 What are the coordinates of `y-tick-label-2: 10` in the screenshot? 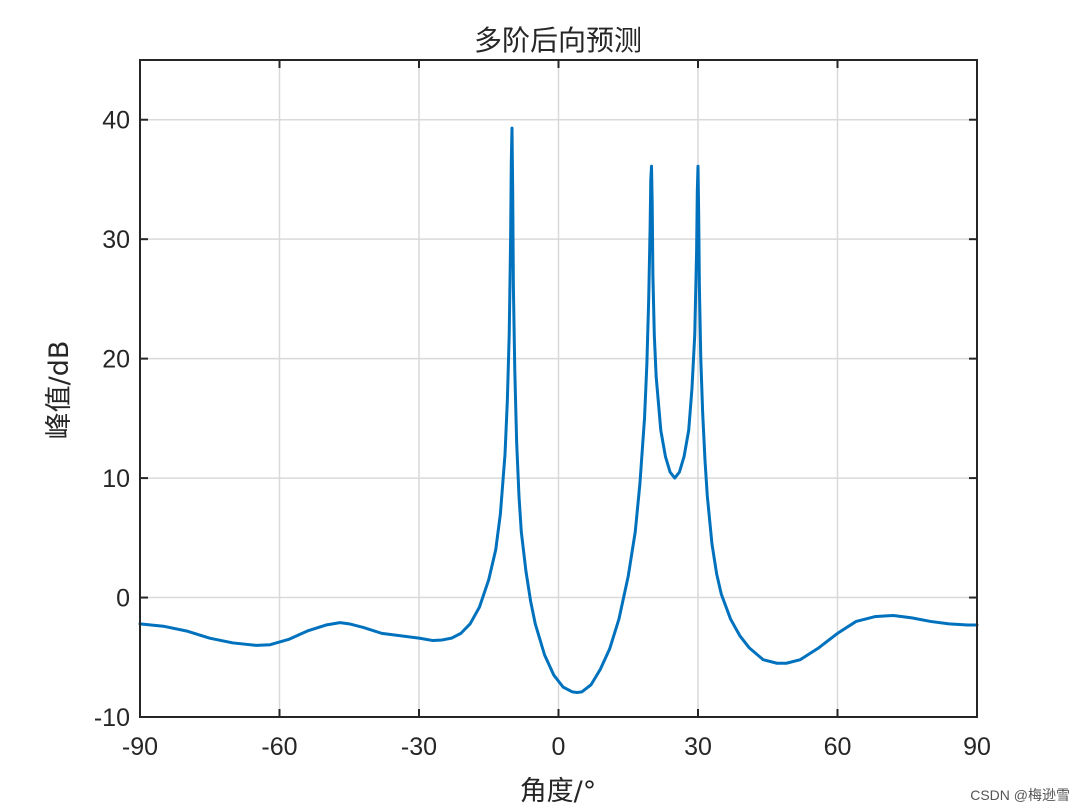 It's located at (116, 479).